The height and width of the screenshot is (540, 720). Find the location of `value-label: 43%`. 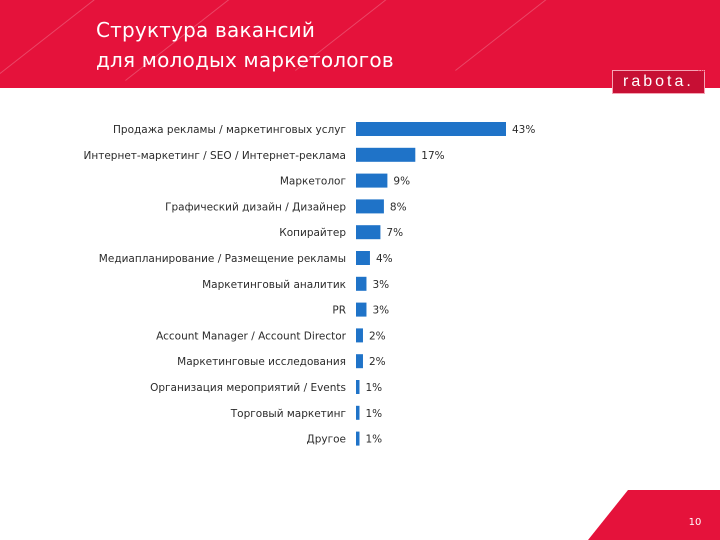

value-label: 43% is located at coordinates (523, 130).